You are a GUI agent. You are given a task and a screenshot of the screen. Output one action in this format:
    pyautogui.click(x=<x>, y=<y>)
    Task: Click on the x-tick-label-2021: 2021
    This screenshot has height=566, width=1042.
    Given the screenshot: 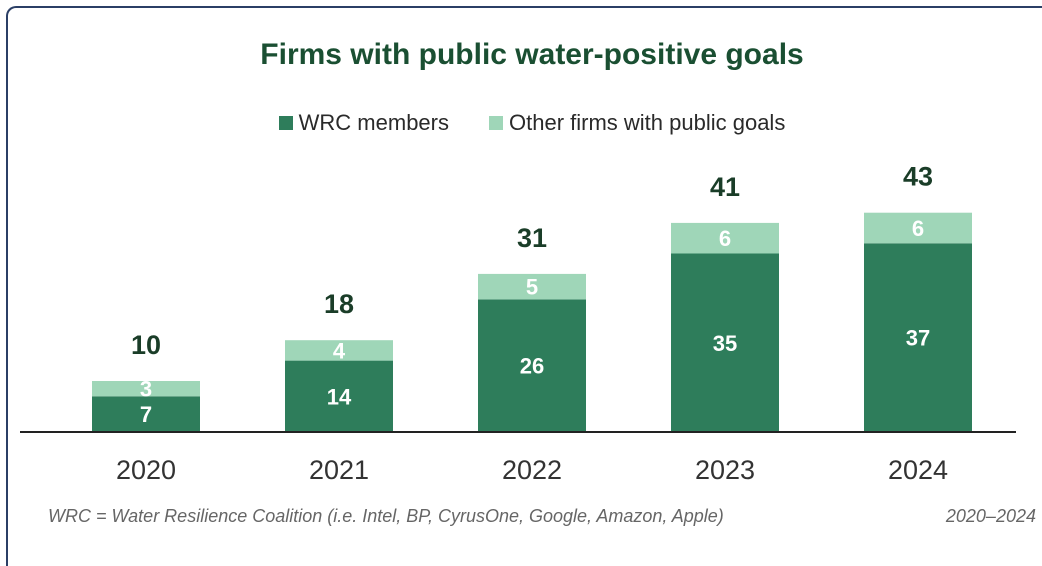 What is the action you would take?
    pyautogui.click(x=339, y=470)
    